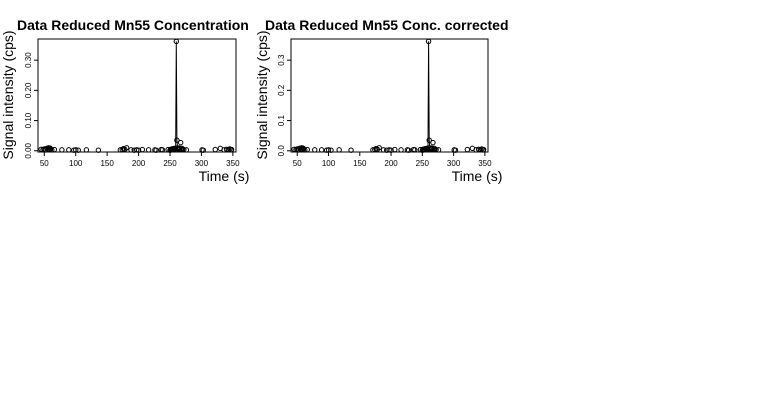 This screenshot has width=760, height=400. What do you see at coordinates (28, 90) in the screenshot?
I see `chart-1-y-tick-label: 0.20` at bounding box center [28, 90].